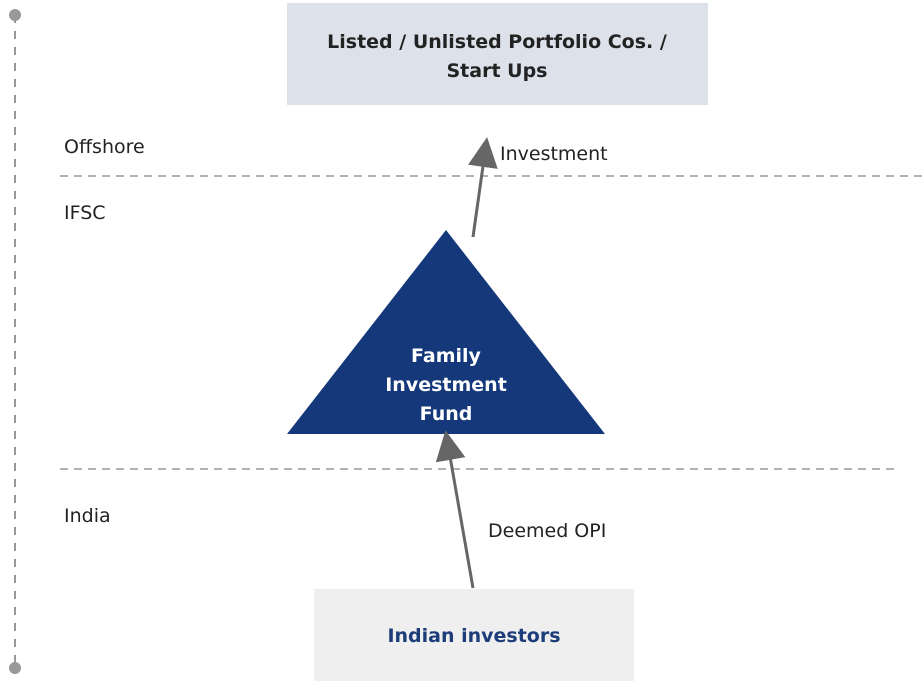  I want to click on top-box-label: Start Ups, so click(497, 71).